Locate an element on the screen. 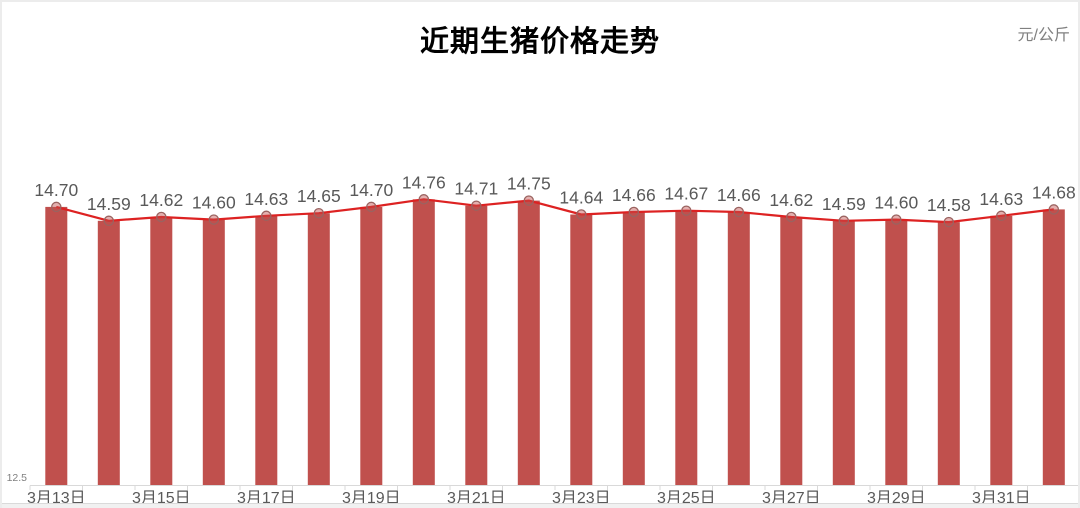 The height and width of the screenshot is (508, 1080). x-axis-label: 3月27日 is located at coordinates (791, 498).